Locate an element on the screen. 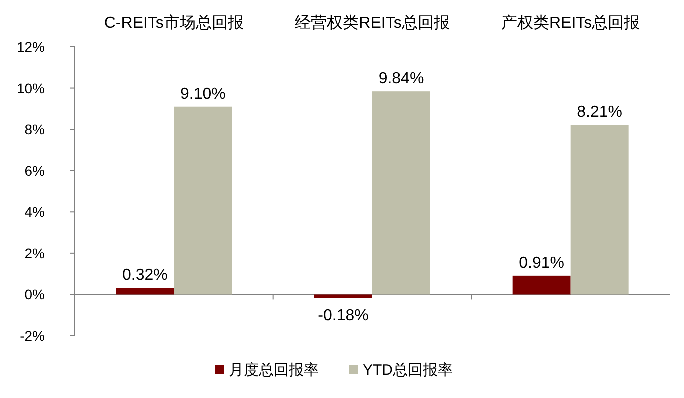 The width and height of the screenshot is (684, 398). data-label: -0.18% is located at coordinates (343, 315).